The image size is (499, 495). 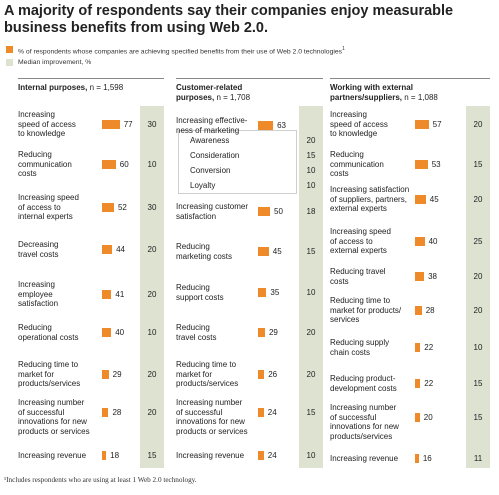 I want to click on category-label-line: Increasing satisfaction, so click(x=370, y=189).